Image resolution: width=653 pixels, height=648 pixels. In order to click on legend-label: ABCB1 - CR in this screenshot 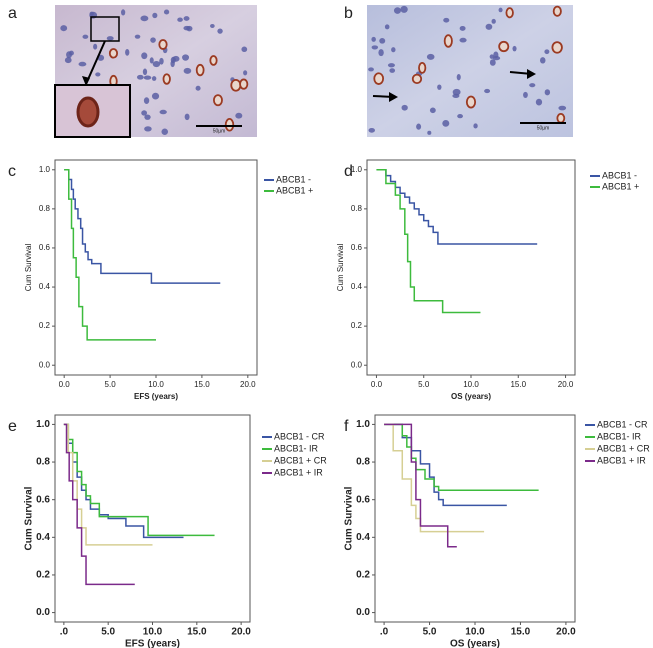, I will do `click(622, 424)`.